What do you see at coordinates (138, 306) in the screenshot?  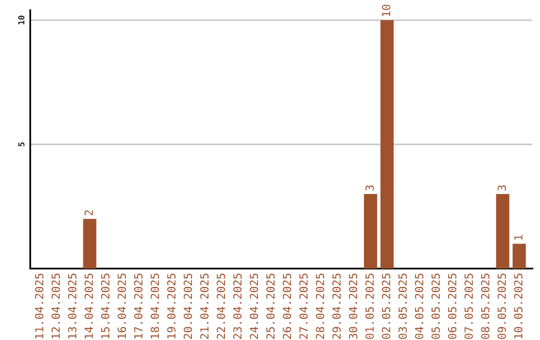 I see `x-tick-label: 17.04.2025` at bounding box center [138, 306].